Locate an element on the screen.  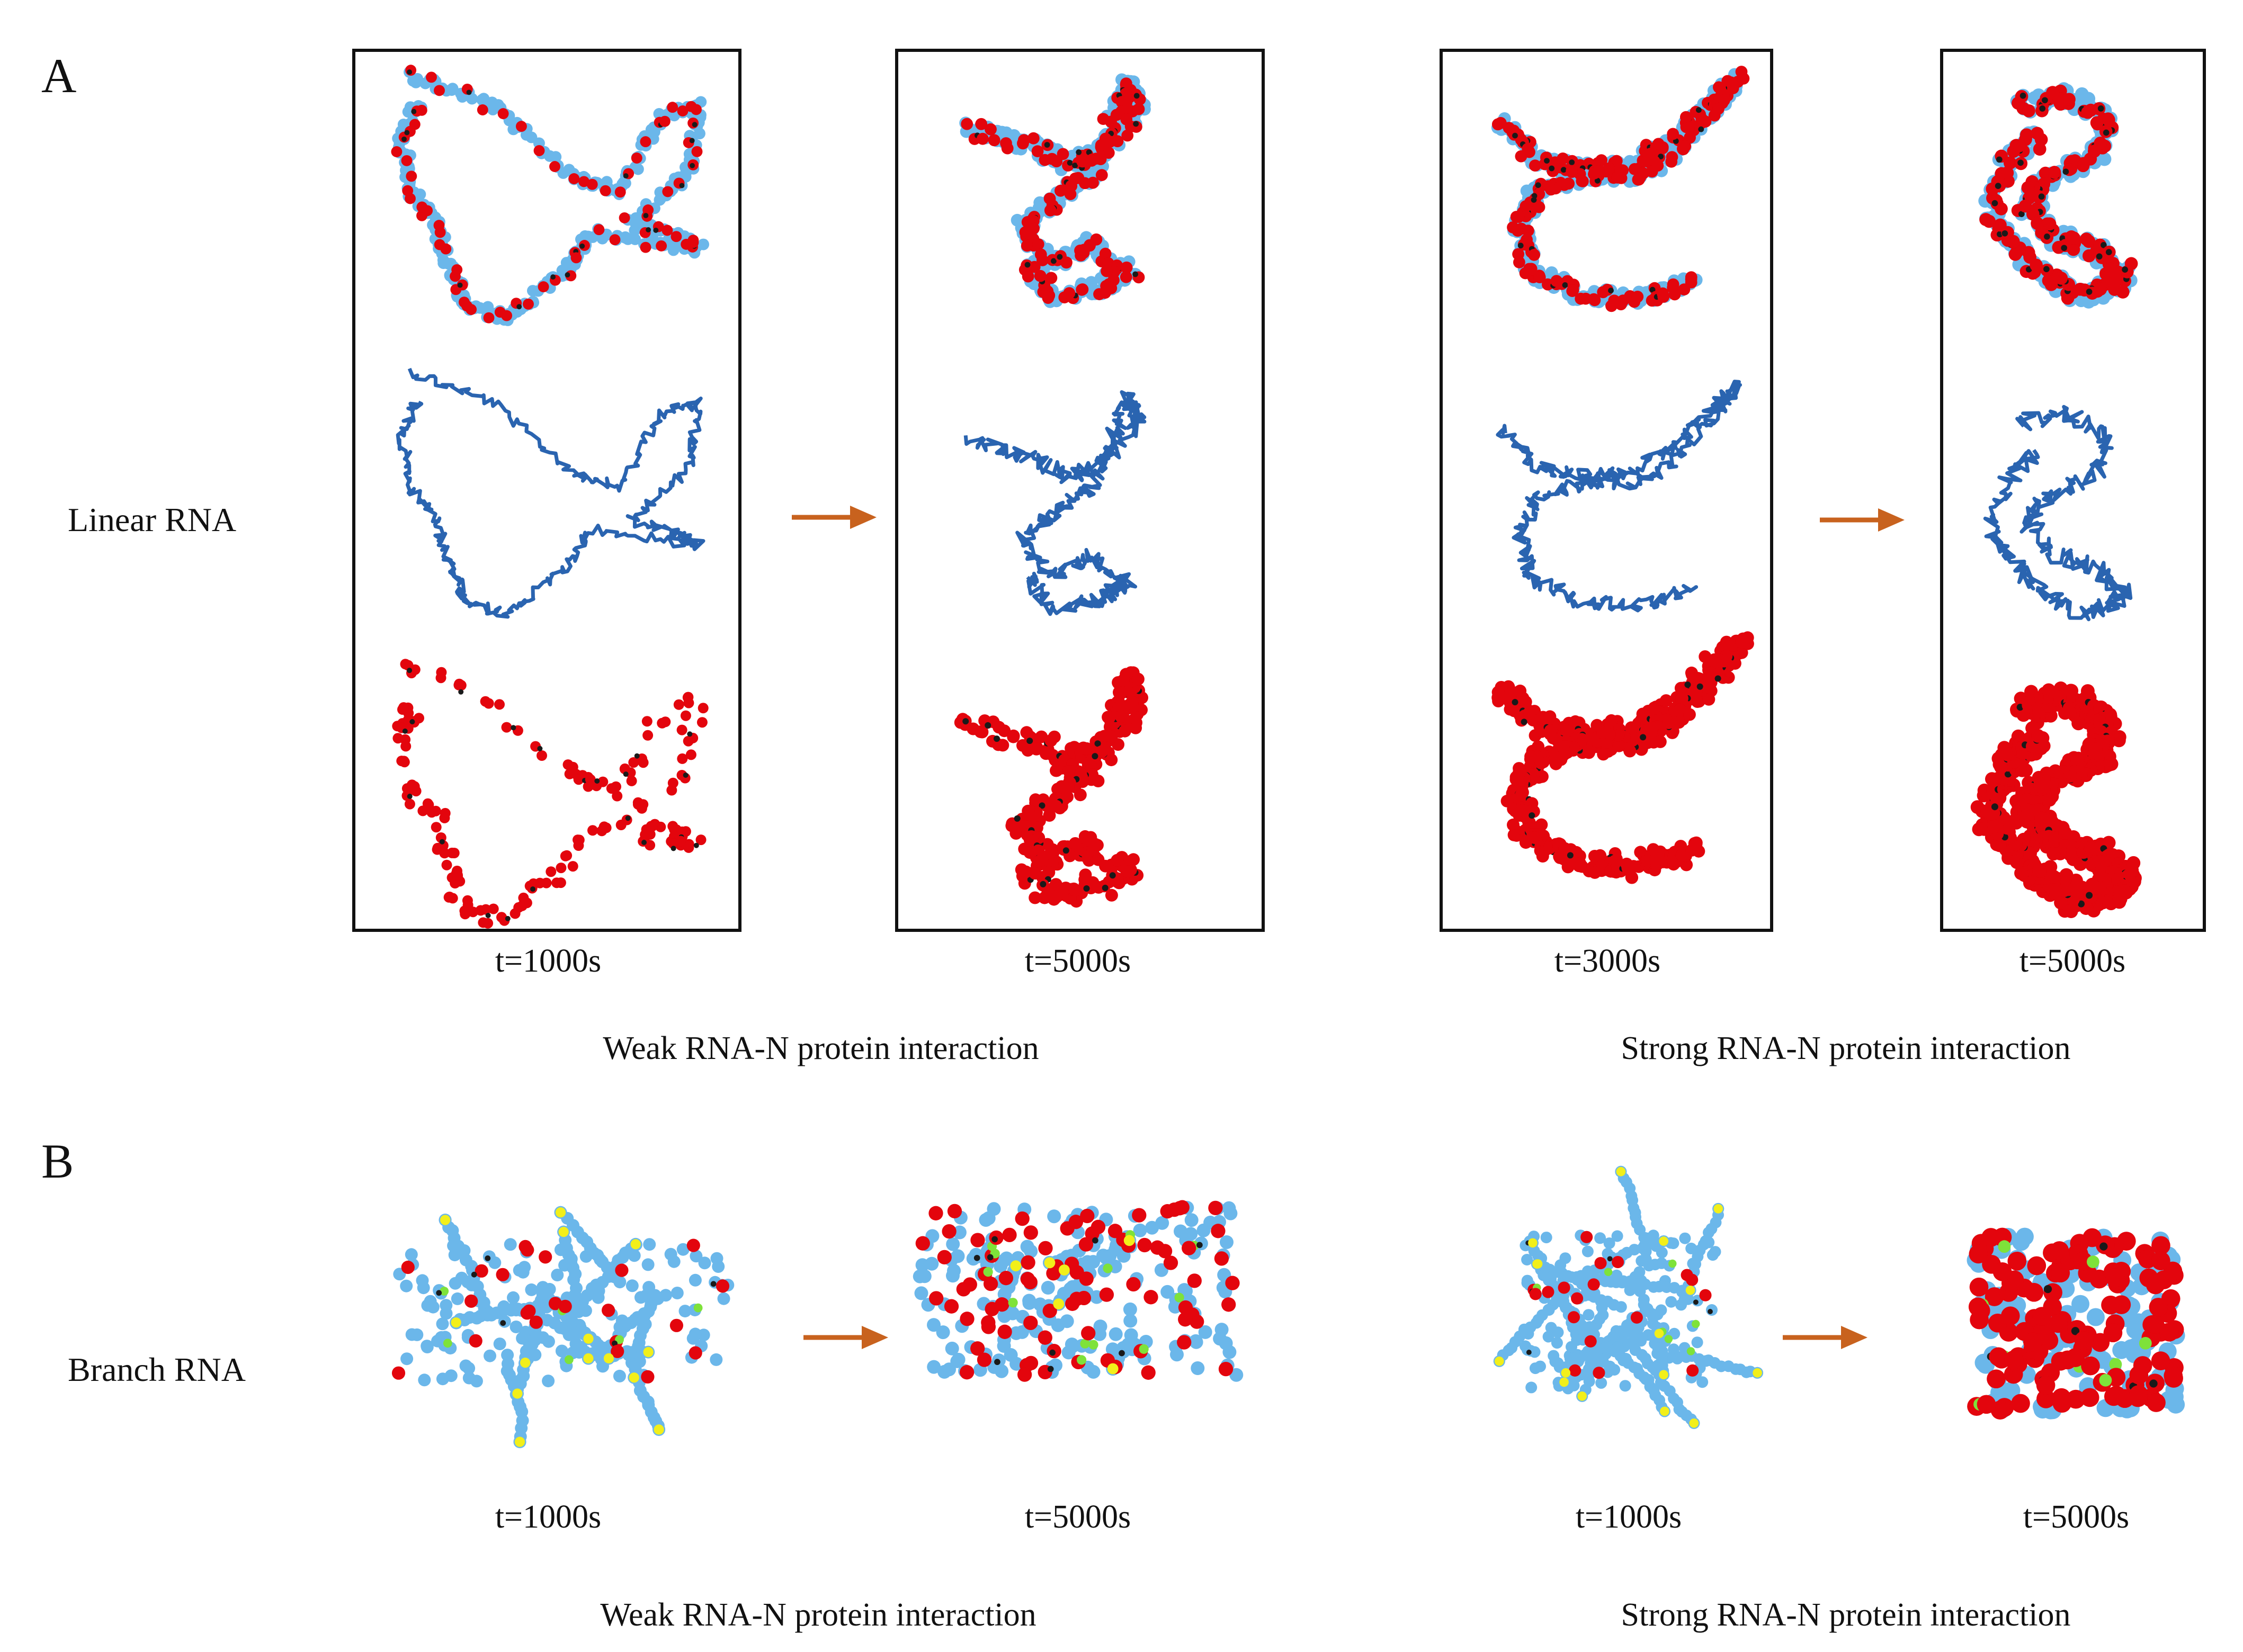
panel-b-weak-arrow is located at coordinates (845, 1337).